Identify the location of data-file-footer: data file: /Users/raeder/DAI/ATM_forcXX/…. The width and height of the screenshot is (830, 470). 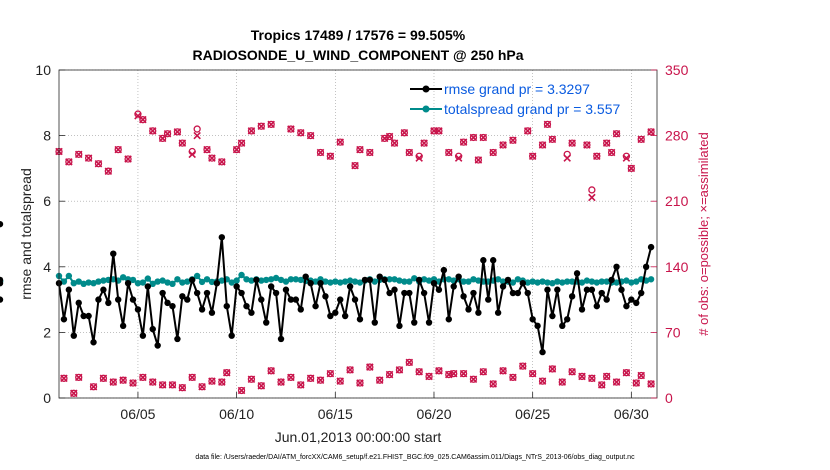
(415, 457).